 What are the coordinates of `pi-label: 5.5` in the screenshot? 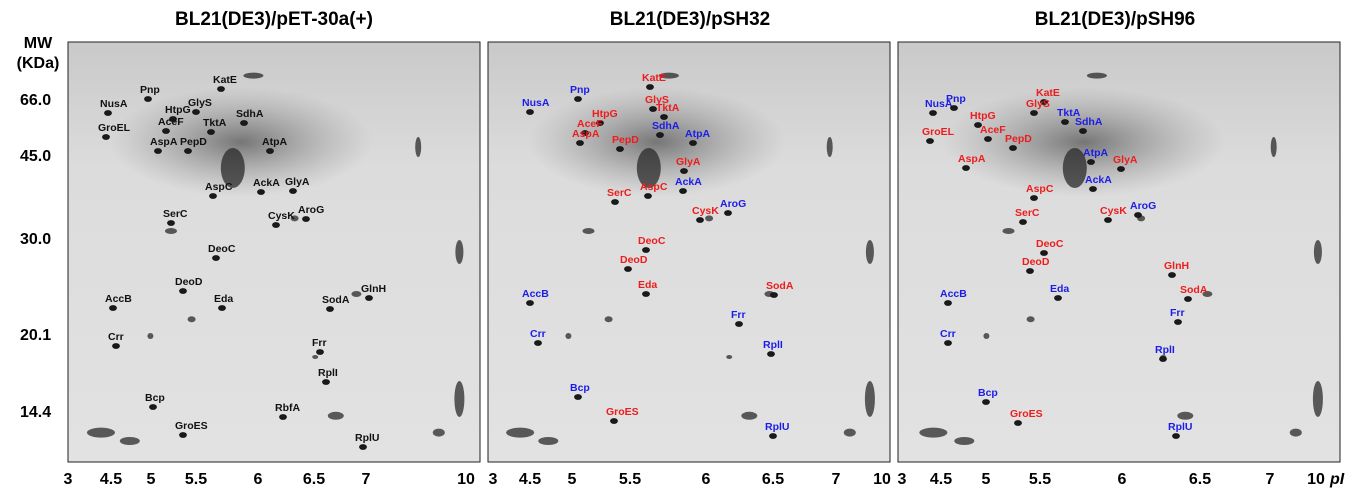 It's located at (196, 479).